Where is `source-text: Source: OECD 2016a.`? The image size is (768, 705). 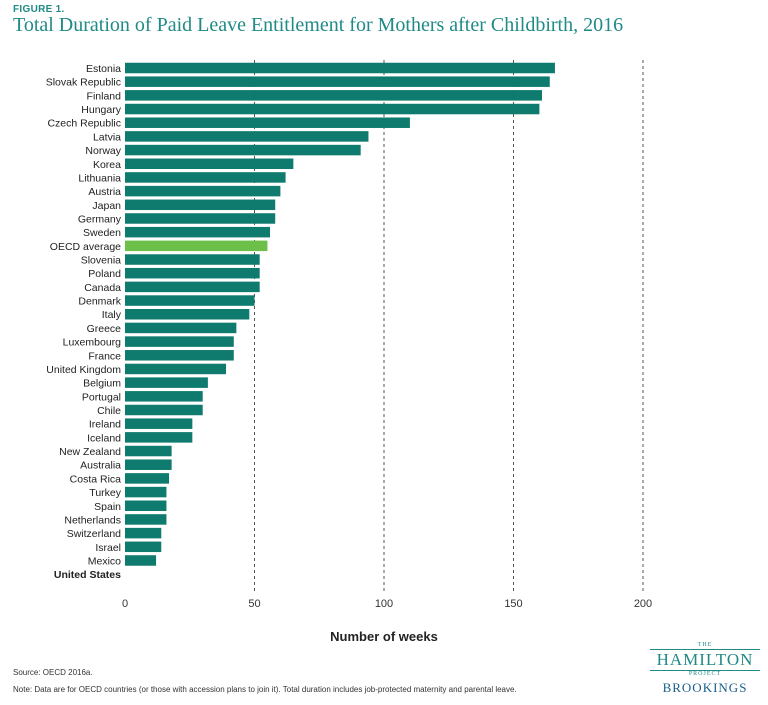 source-text: Source: OECD 2016a. is located at coordinates (53, 672).